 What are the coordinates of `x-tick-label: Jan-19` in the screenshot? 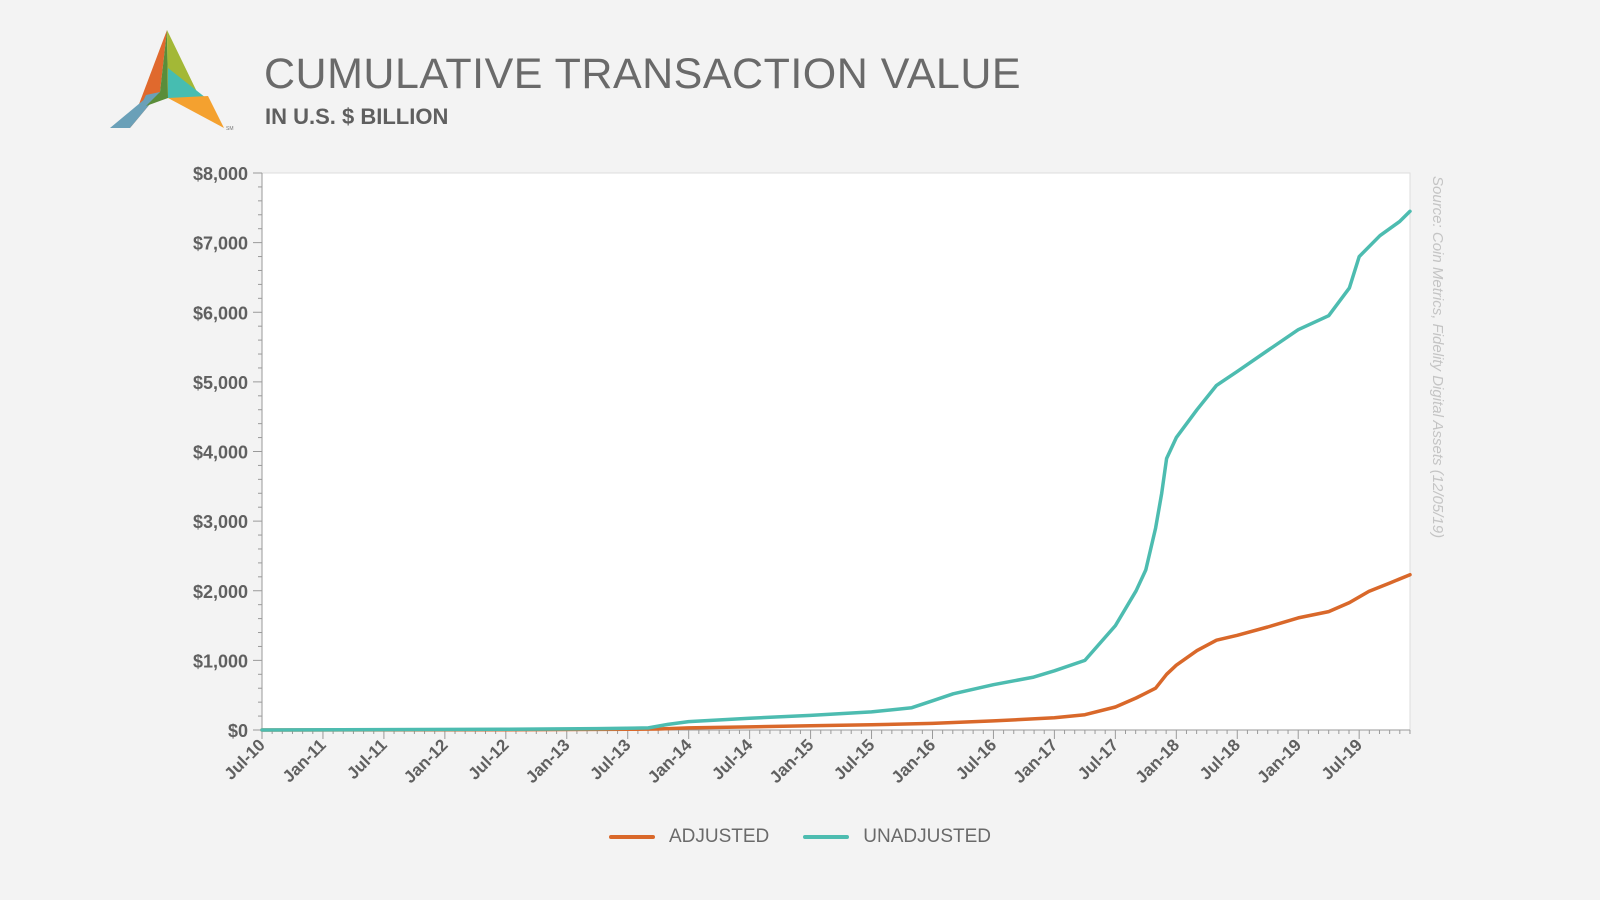 It's located at (1280, 761).